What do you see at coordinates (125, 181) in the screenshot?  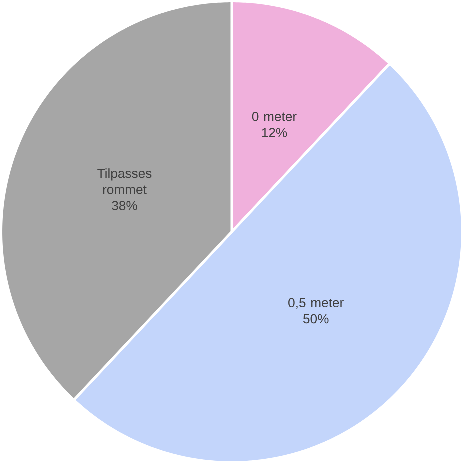 I see `slice-label: Tilpasses rommet` at bounding box center [125, 181].